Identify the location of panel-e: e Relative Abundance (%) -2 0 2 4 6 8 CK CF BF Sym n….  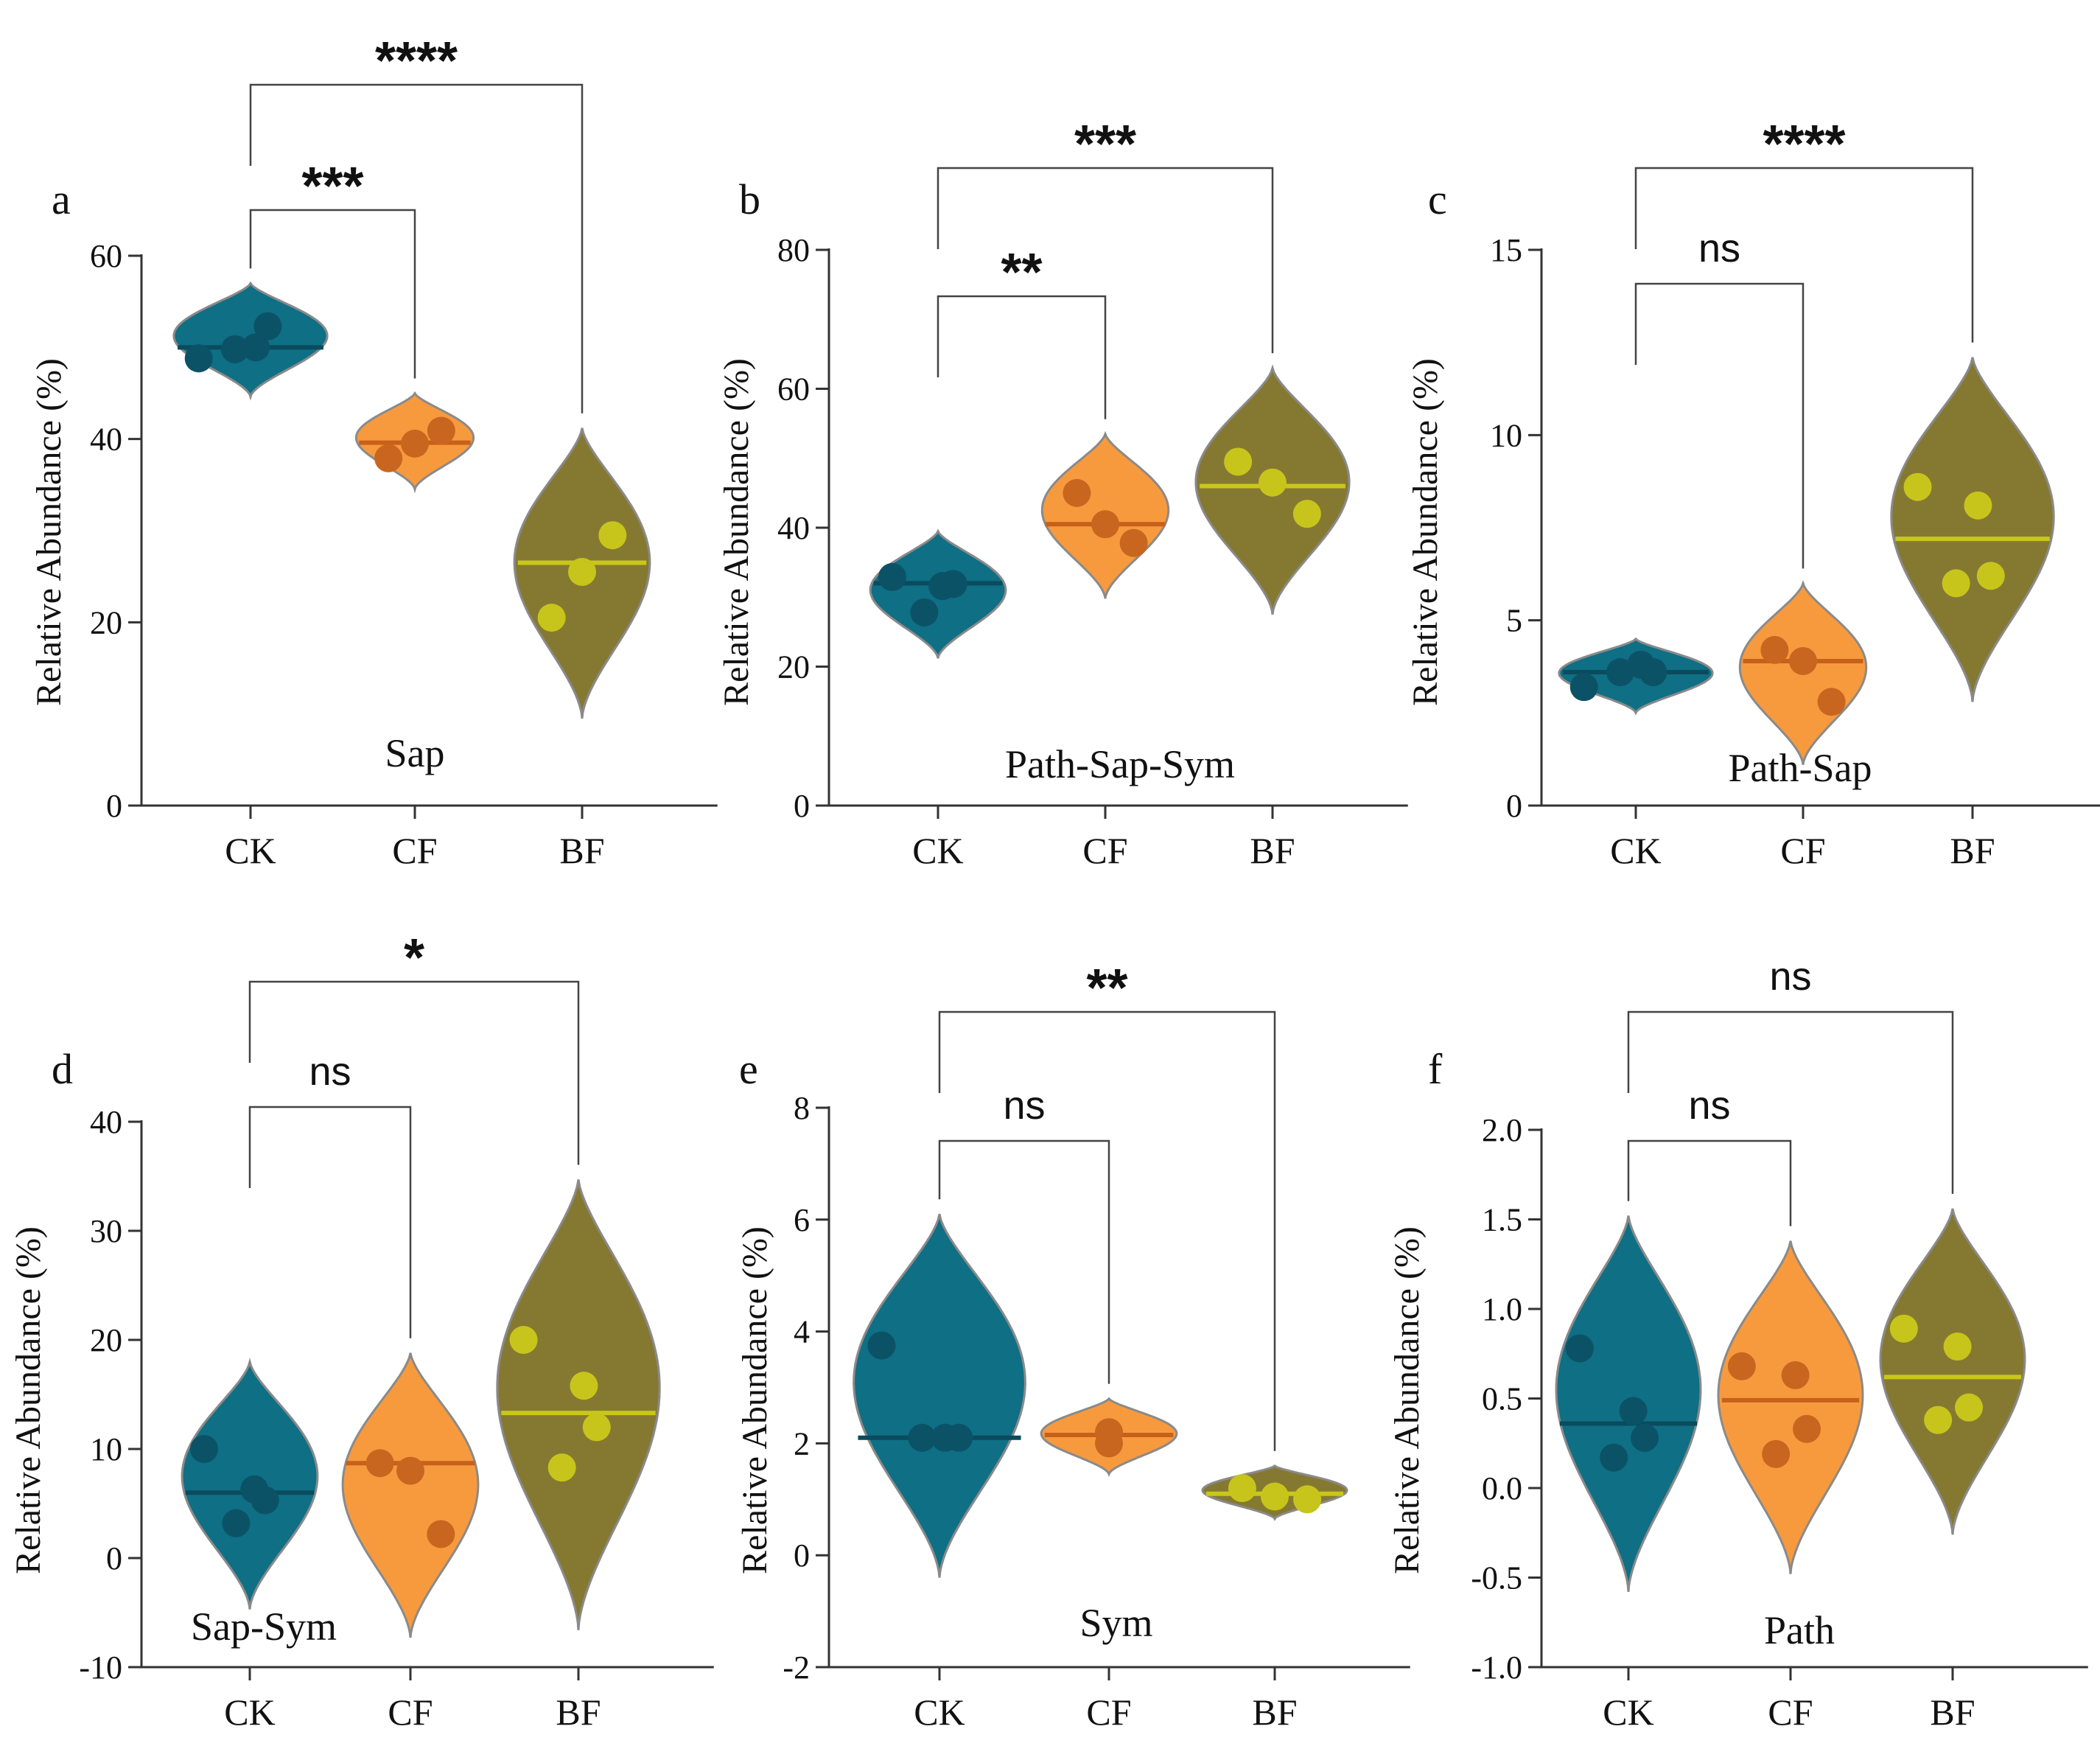
(1072, 1346).